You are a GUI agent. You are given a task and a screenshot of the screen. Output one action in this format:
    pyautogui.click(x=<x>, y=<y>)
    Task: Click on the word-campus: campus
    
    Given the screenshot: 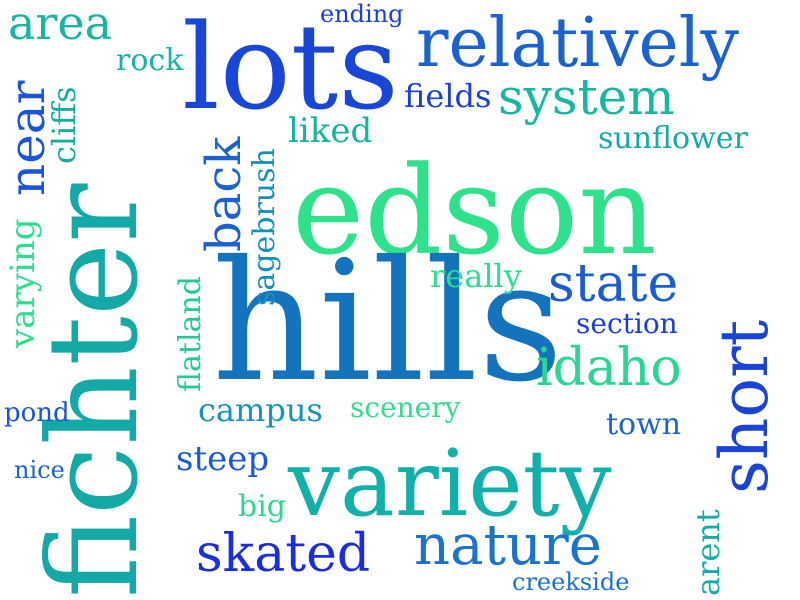 What is the action you would take?
    pyautogui.click(x=260, y=410)
    